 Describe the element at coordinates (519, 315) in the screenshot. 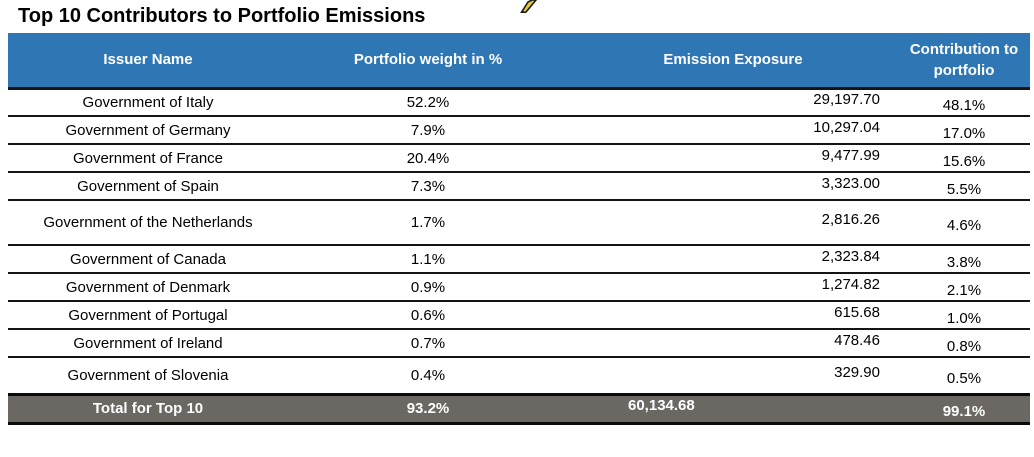

I see `table-row: Government of Portugal 0.6% 615.68 1.0%` at that location.